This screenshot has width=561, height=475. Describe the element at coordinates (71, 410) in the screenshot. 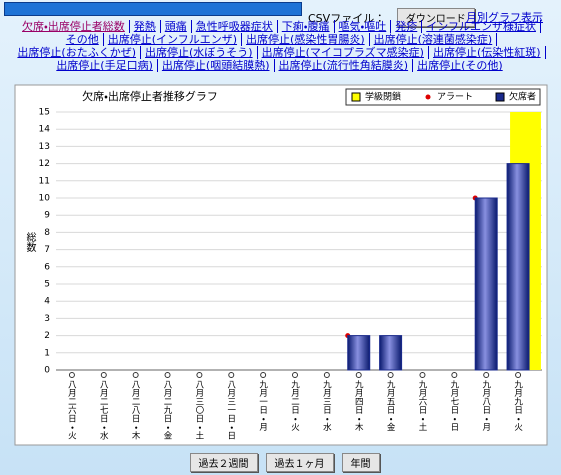

I see `x-tick-label: 八月二六日・火` at that location.